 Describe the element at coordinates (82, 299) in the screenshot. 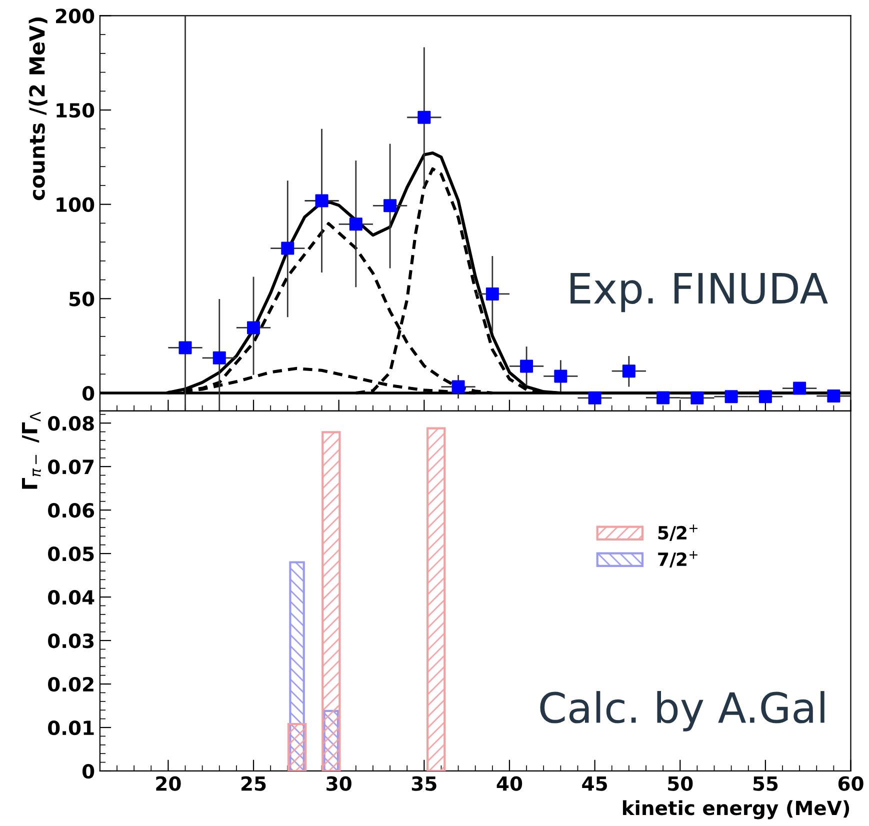

I see `y-tick-label: 50` at that location.